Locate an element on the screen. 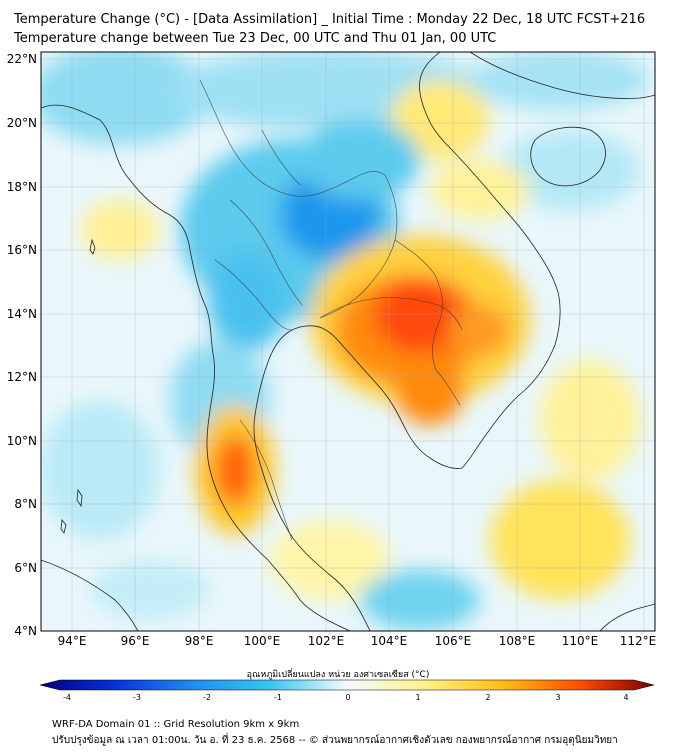  lat-label: 10°N is located at coordinates (22, 441).